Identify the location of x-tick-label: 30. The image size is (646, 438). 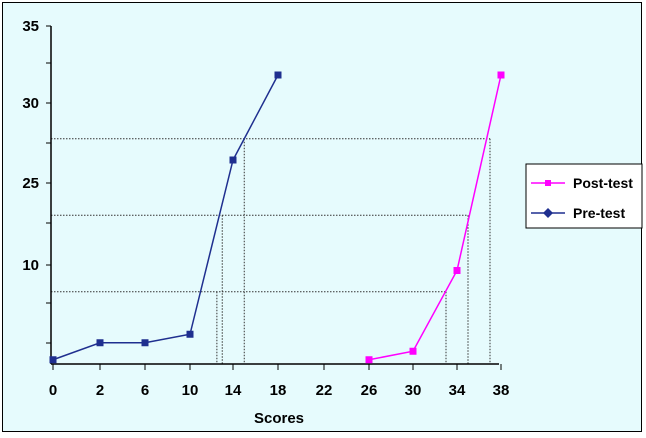
(413, 390).